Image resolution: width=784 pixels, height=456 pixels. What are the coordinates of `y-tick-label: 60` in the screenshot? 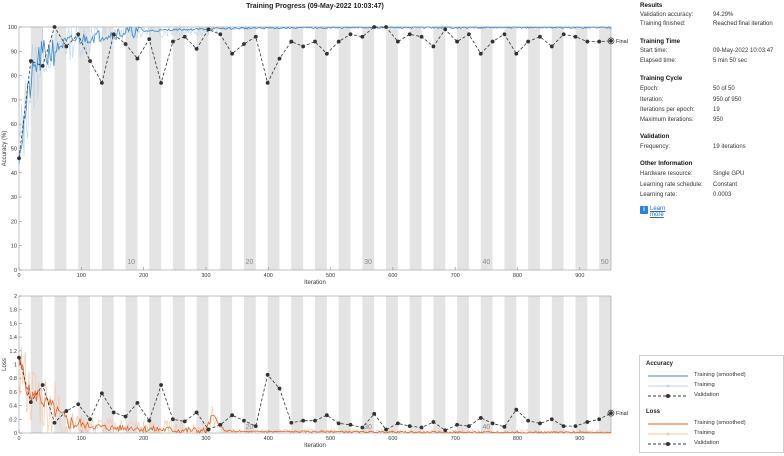 It's located at (14, 125).